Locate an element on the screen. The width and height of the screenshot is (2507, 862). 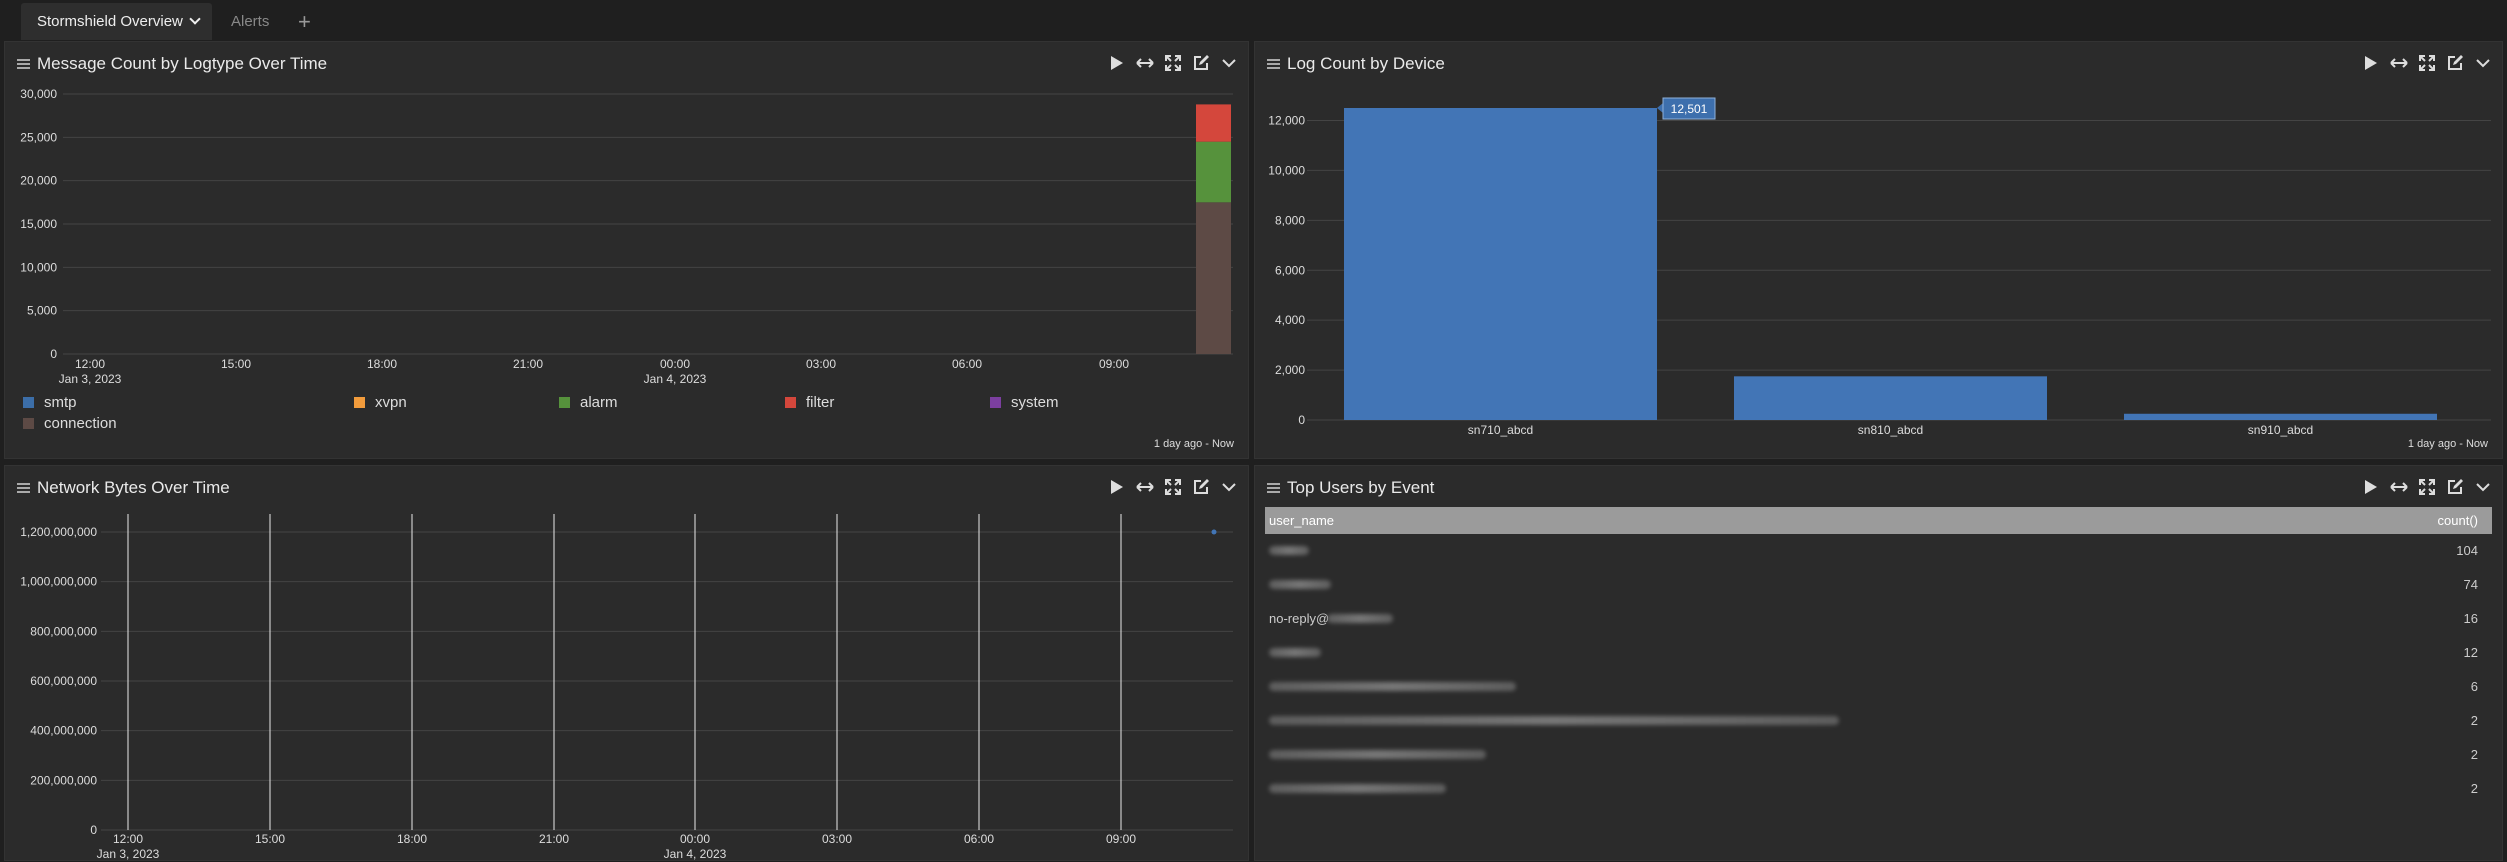
table-row: no-reply@ 16 is located at coordinates (1878, 619).